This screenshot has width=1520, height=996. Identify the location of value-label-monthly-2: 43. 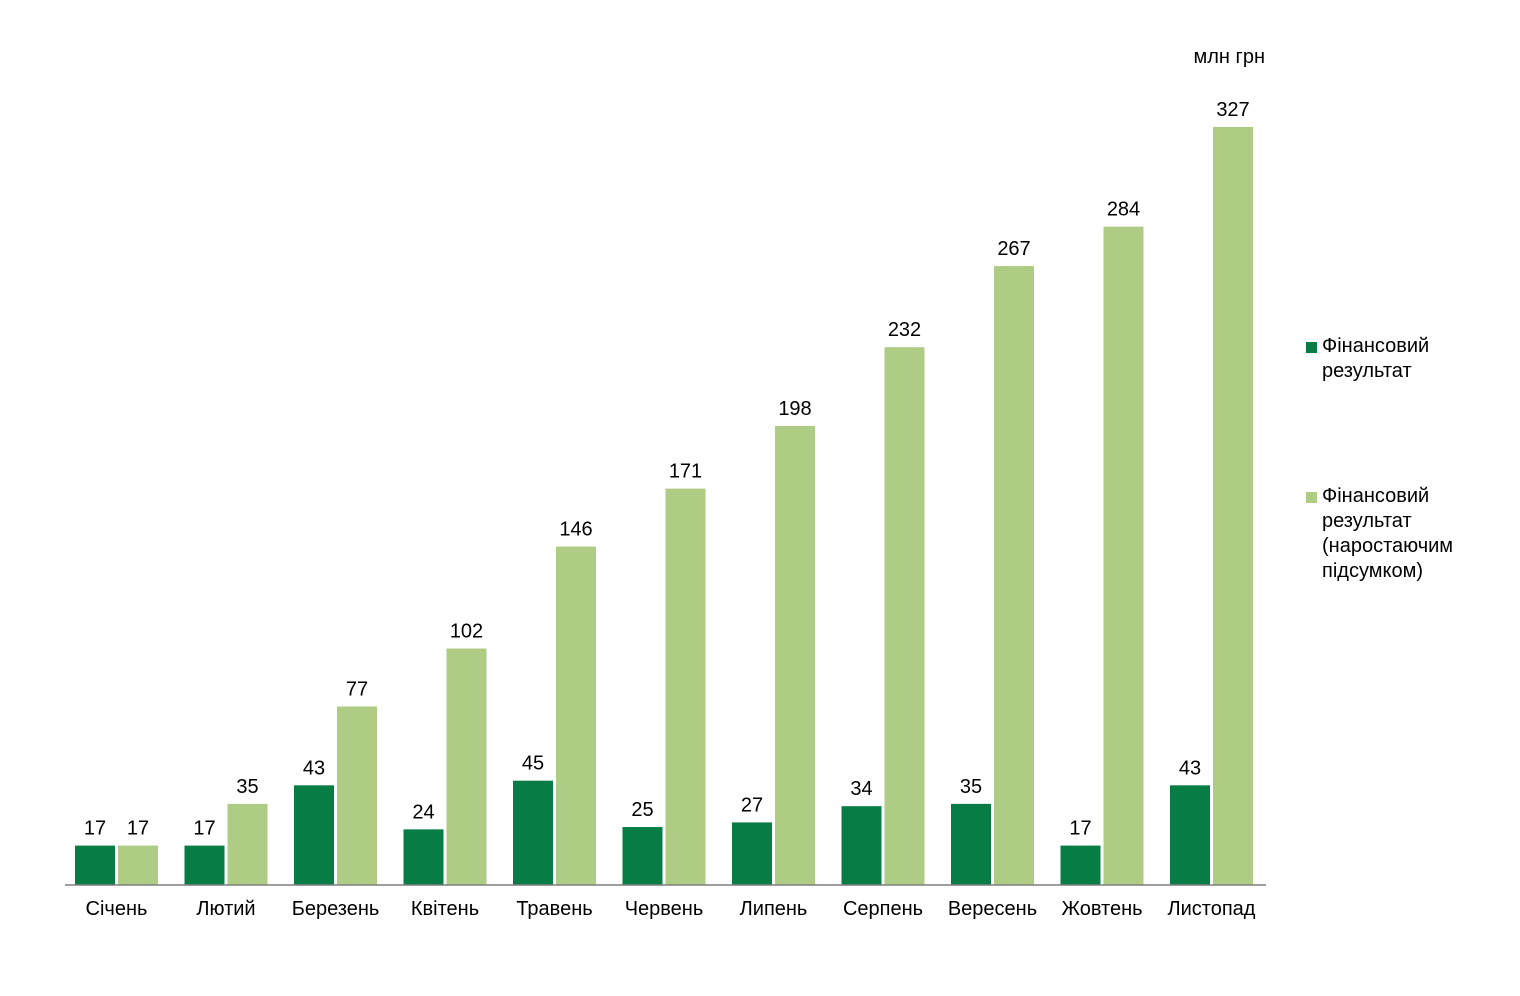
(314, 768).